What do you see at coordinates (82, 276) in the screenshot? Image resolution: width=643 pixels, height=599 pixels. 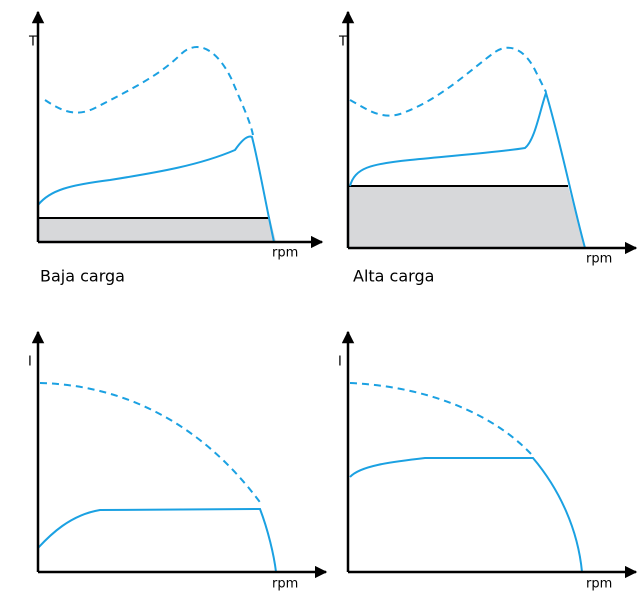 I see `caption: Baja carga` at bounding box center [82, 276].